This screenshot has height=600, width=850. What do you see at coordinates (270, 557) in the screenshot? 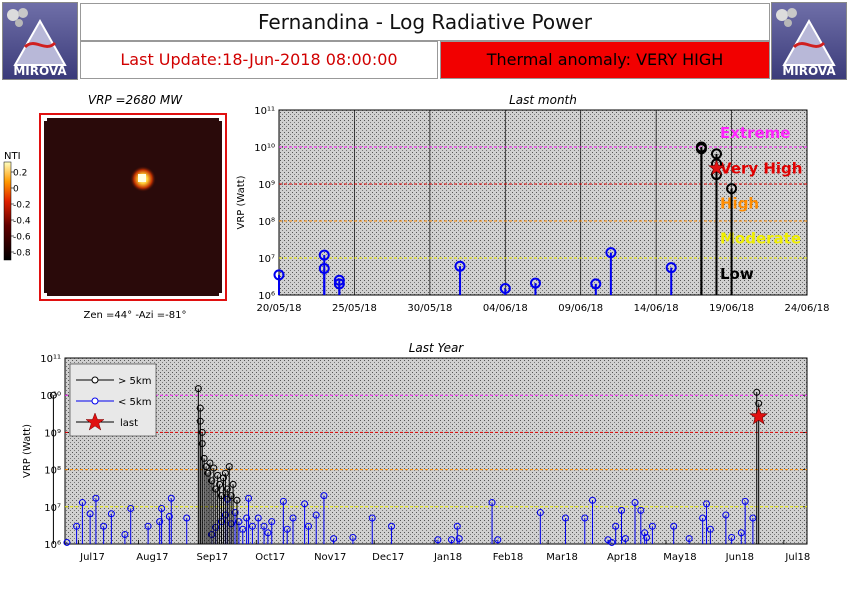
I see `x-tick-label: Oct17` at bounding box center [270, 557].